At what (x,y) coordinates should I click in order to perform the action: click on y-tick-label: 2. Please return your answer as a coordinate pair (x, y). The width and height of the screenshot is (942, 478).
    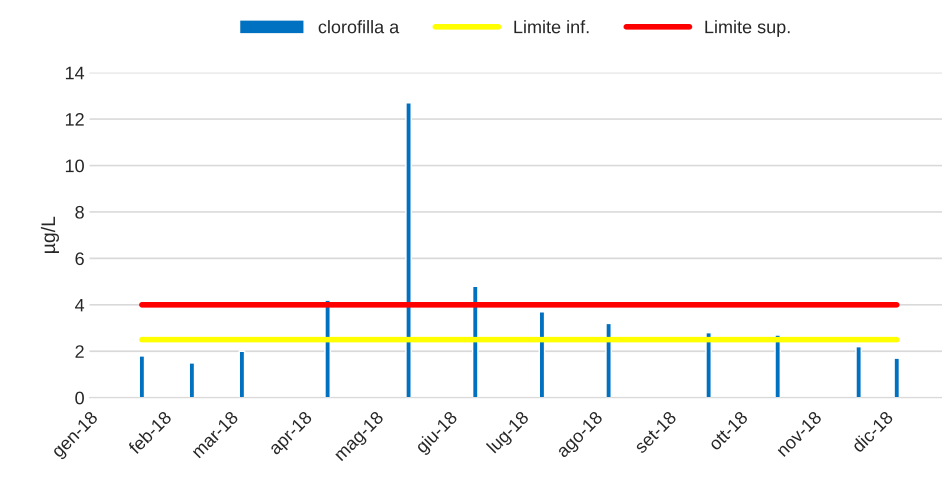
    Looking at the image, I should click on (79, 351).